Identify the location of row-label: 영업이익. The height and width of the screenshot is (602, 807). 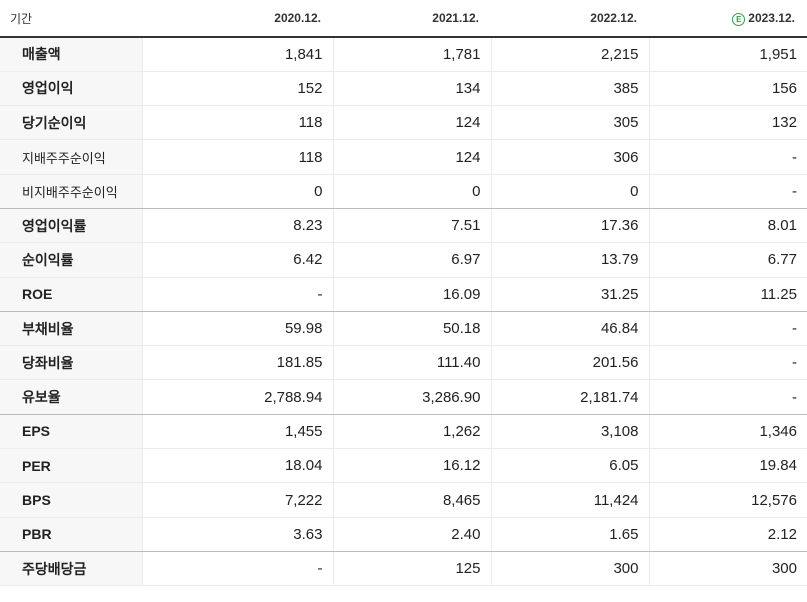
(71, 89).